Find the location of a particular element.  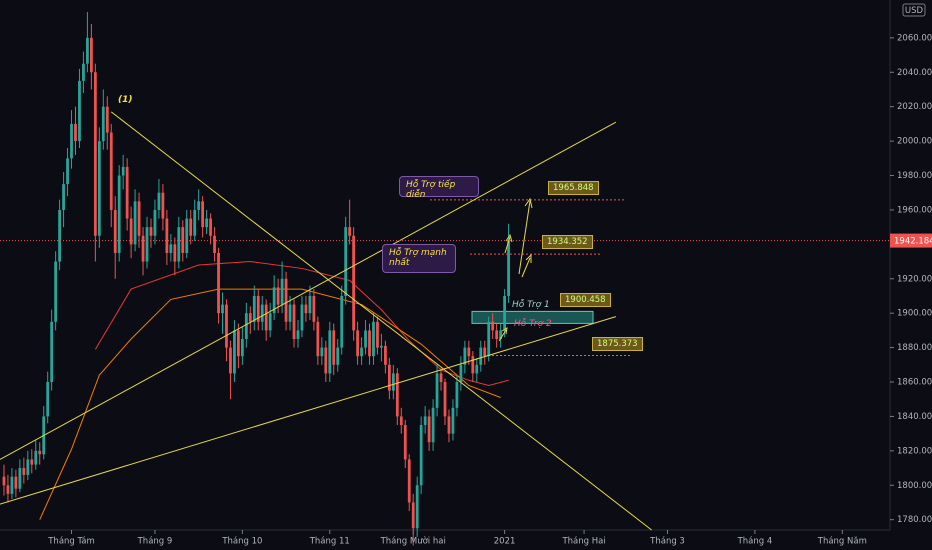

y-tick-label: 1960.000 is located at coordinates (914, 210).